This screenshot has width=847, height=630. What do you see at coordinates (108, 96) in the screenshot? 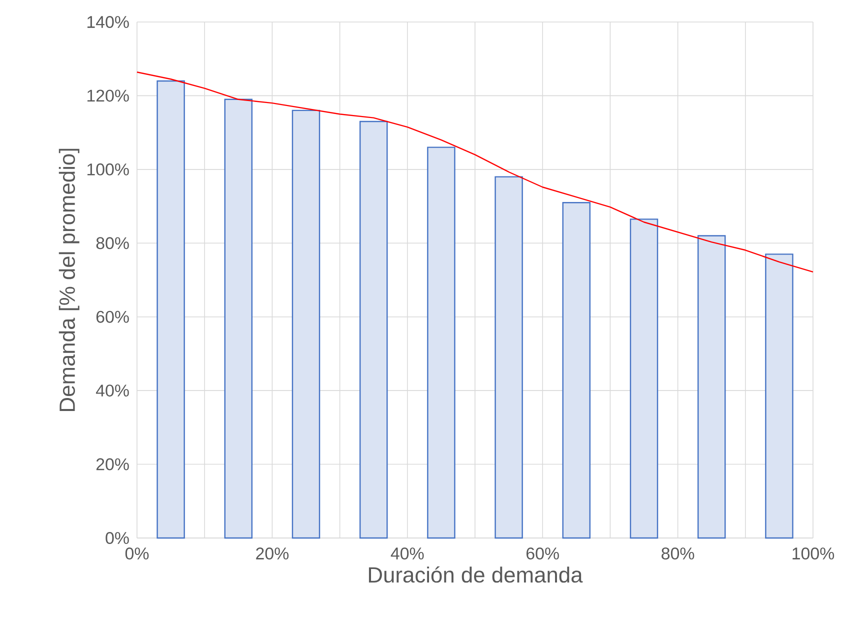
I see `y-tick-label: 120%` at bounding box center [108, 96].